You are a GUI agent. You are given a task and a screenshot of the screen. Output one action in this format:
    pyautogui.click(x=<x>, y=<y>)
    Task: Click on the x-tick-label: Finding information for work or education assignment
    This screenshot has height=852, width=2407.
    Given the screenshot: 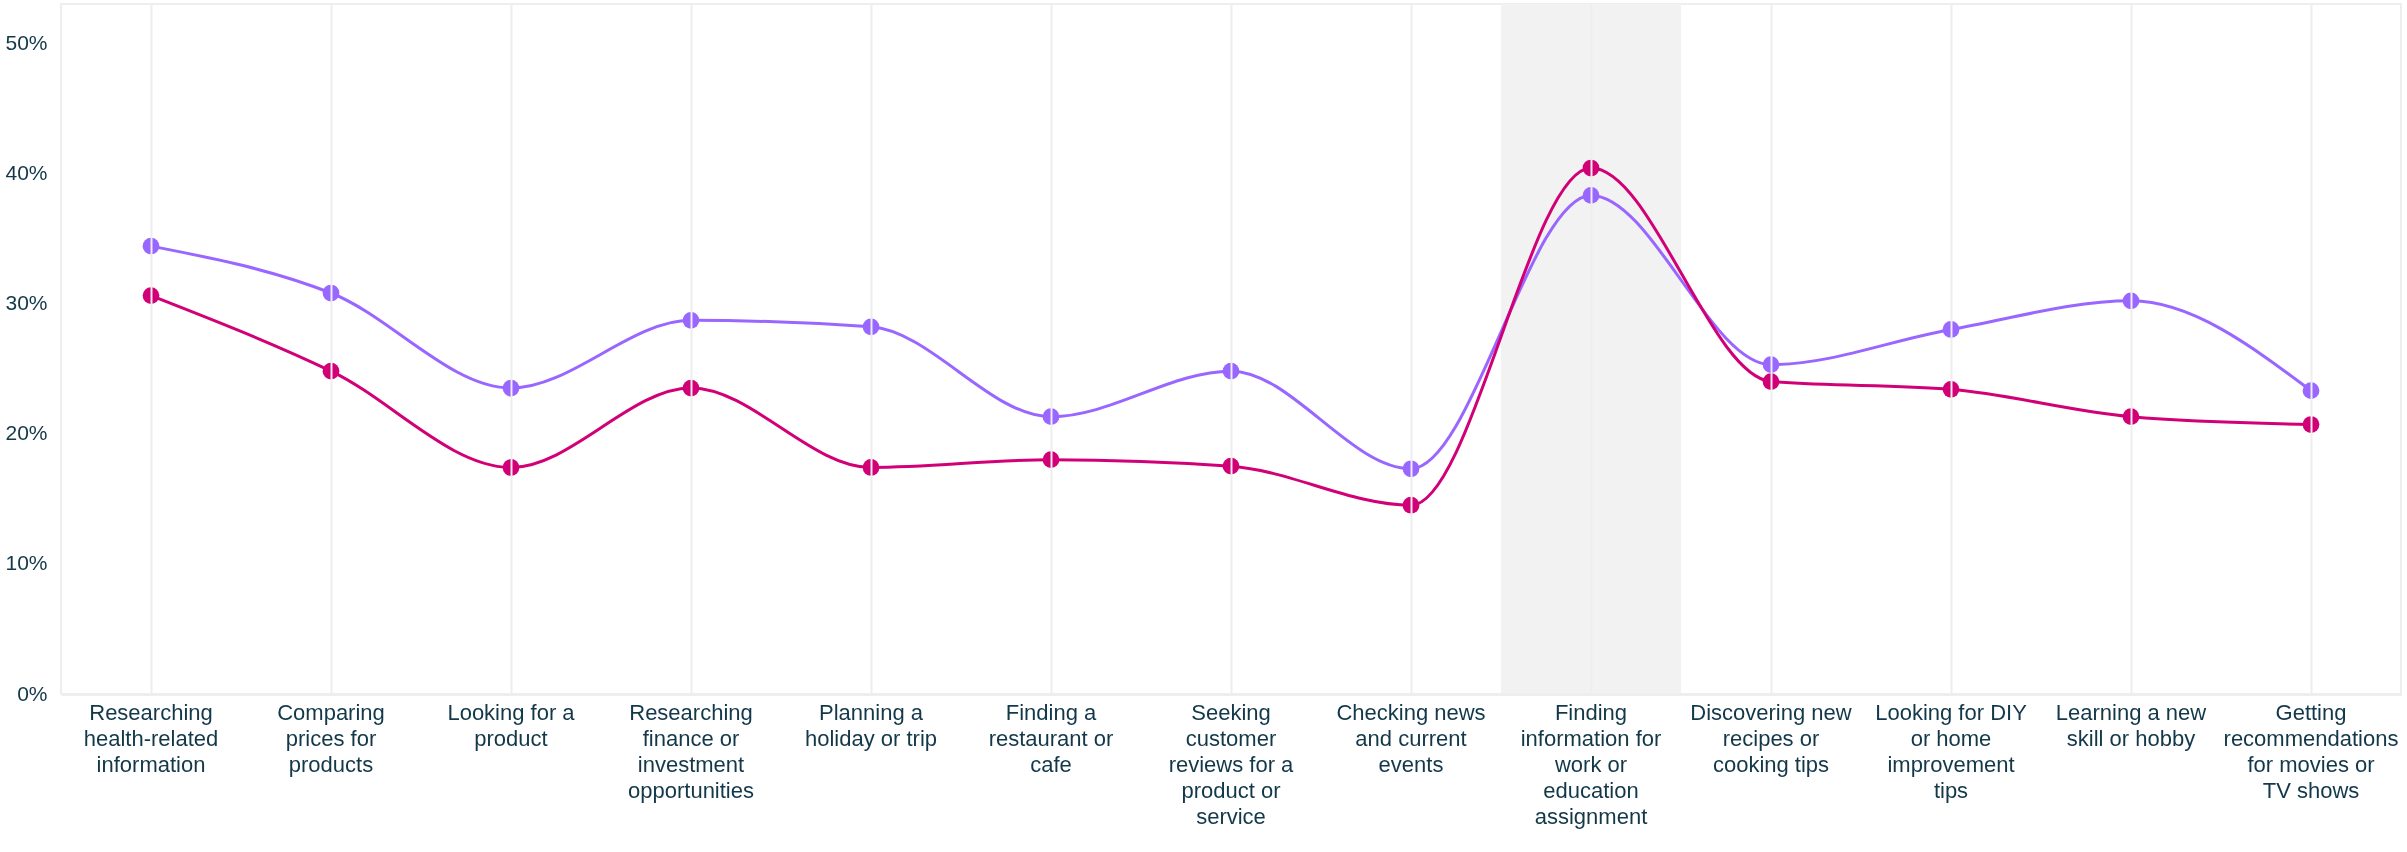 What is the action you would take?
    pyautogui.click(x=1591, y=764)
    